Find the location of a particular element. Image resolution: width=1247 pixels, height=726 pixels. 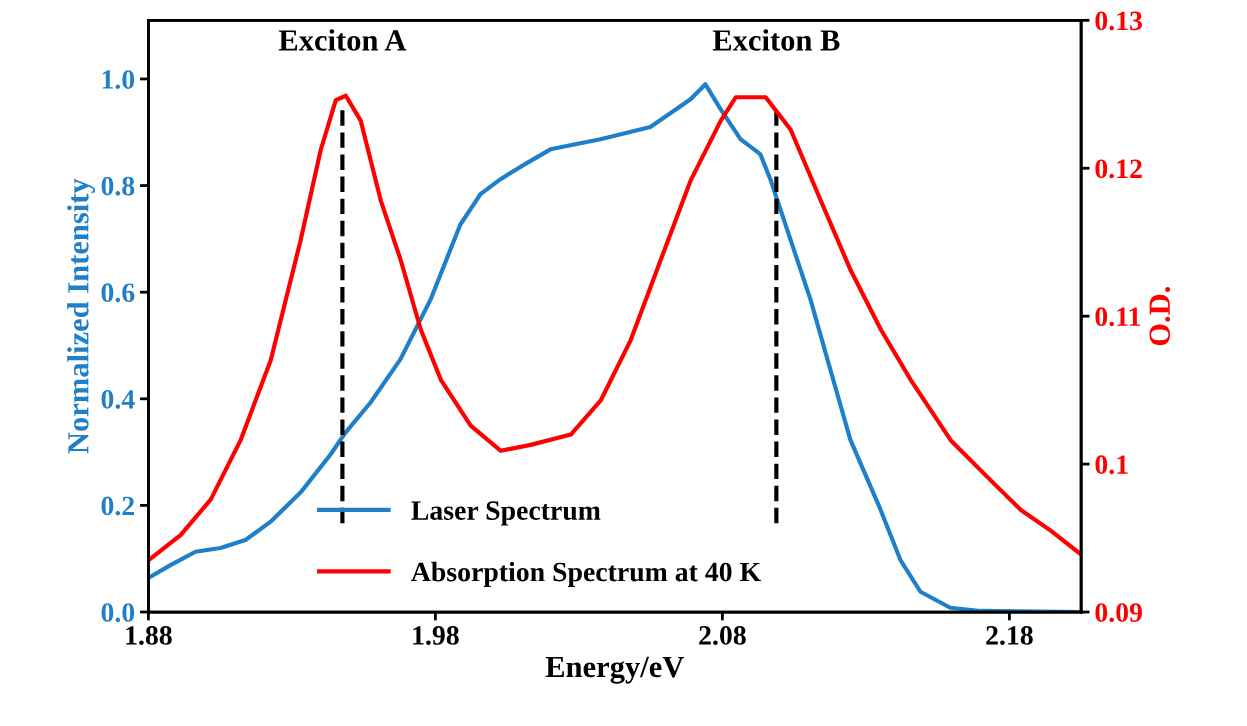

x-tick-label: 1.88 is located at coordinates (149, 635).